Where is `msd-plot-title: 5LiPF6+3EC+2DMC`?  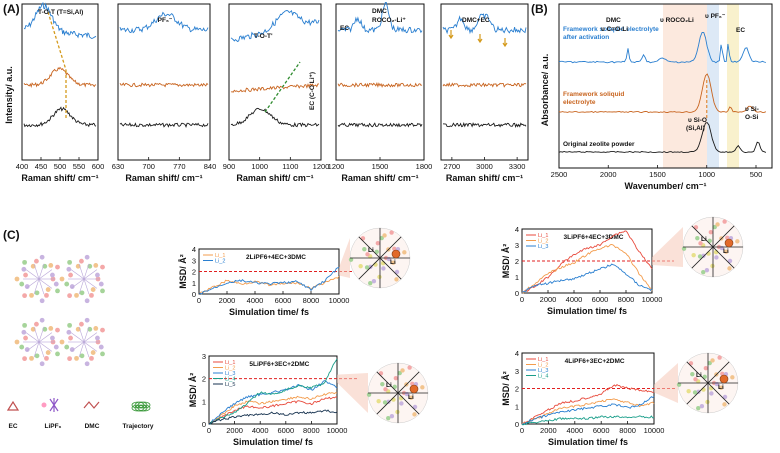
msd-plot-title: 5LiPF6+3EC+2DMC is located at coordinates (279, 364).